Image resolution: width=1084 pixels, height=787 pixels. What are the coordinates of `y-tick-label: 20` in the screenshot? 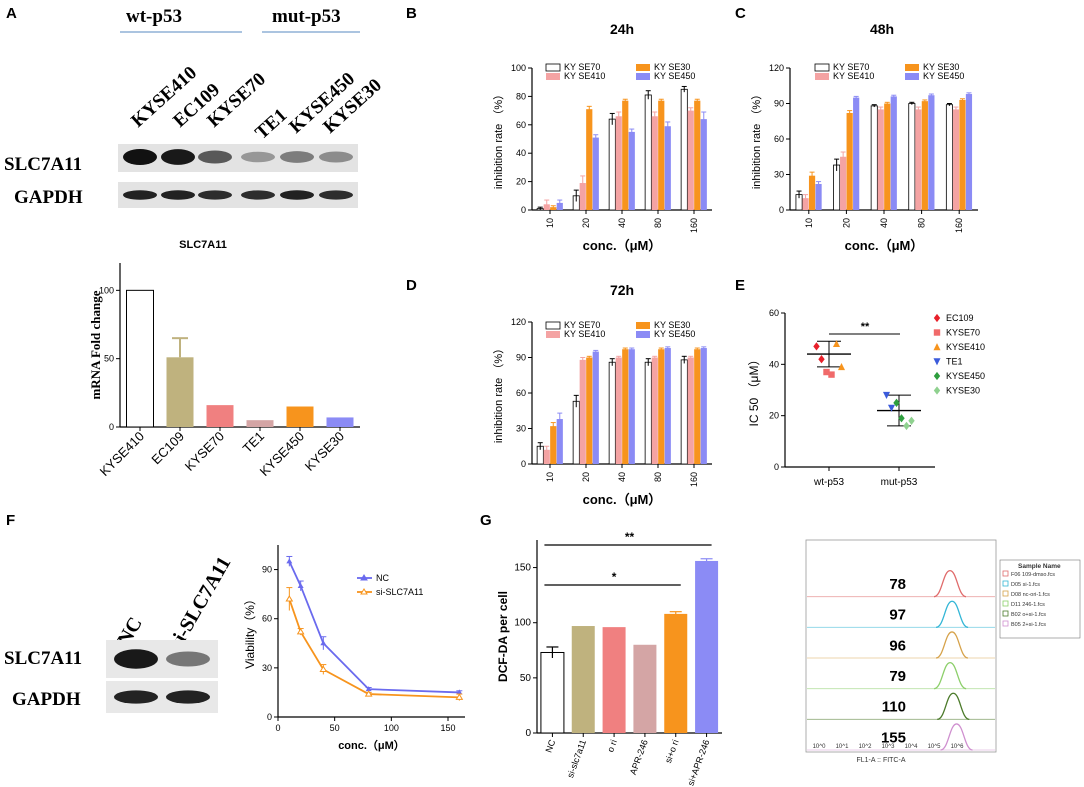 It's located at (521, 182).